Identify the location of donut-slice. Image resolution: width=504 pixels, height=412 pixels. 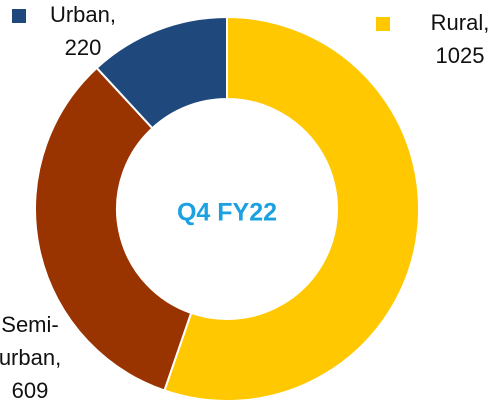
(161, 72).